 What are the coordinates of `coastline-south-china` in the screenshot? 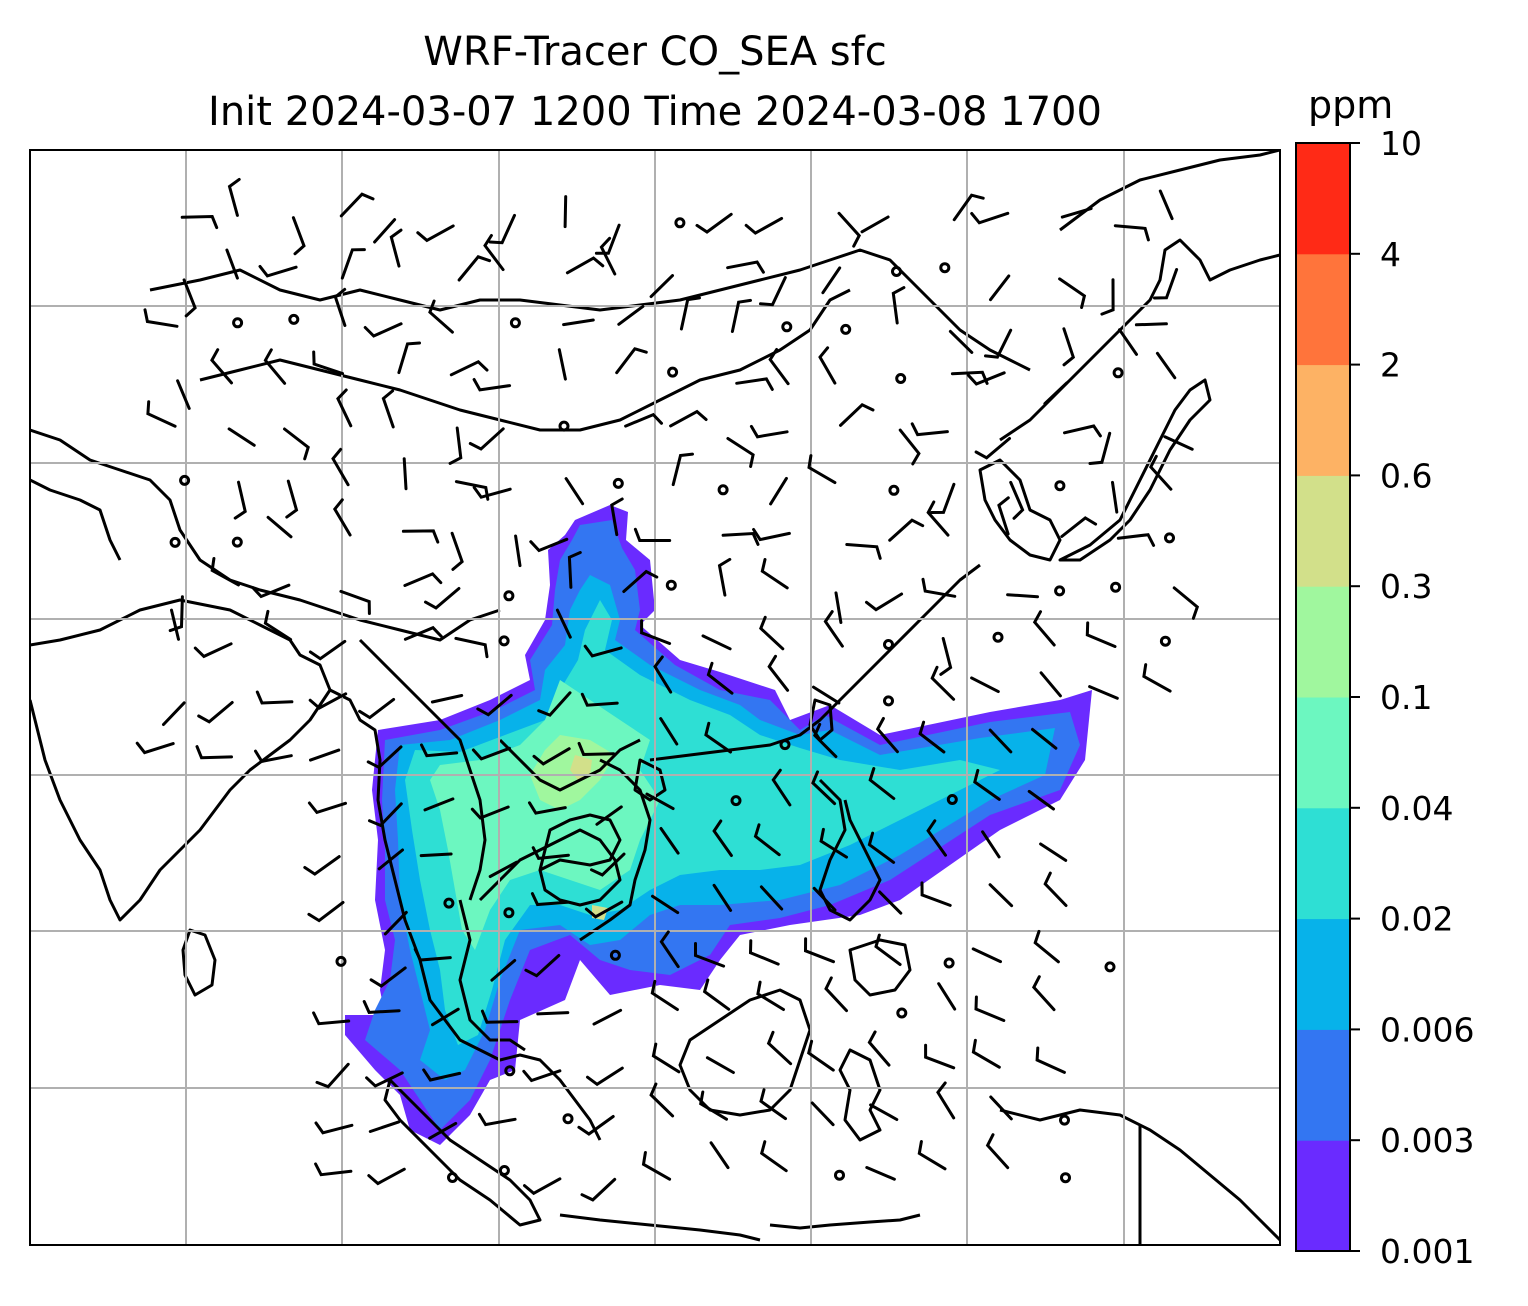 It's located at (815, 662).